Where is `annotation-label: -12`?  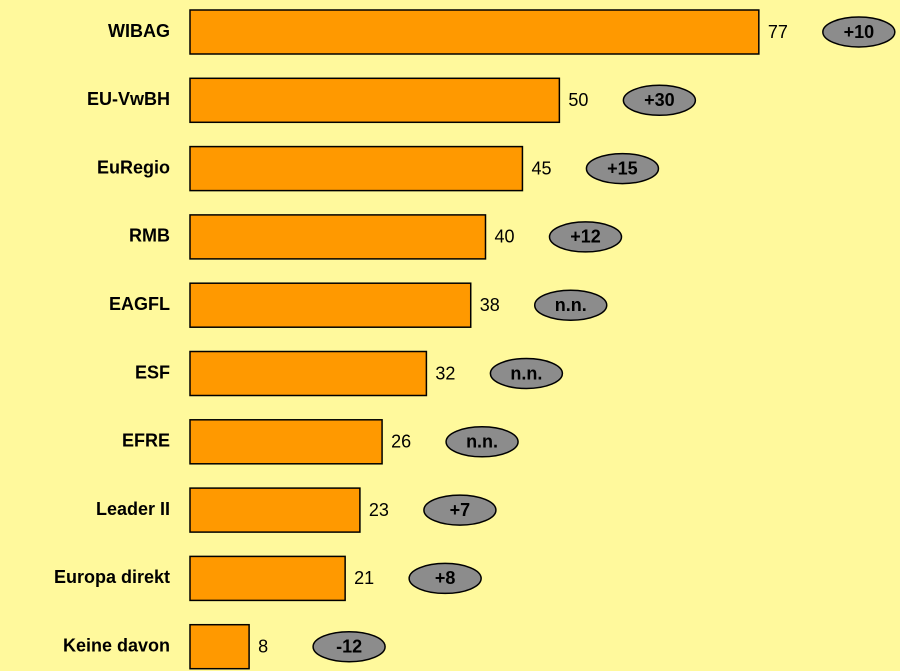
annotation-label: -12 is located at coordinates (349, 646).